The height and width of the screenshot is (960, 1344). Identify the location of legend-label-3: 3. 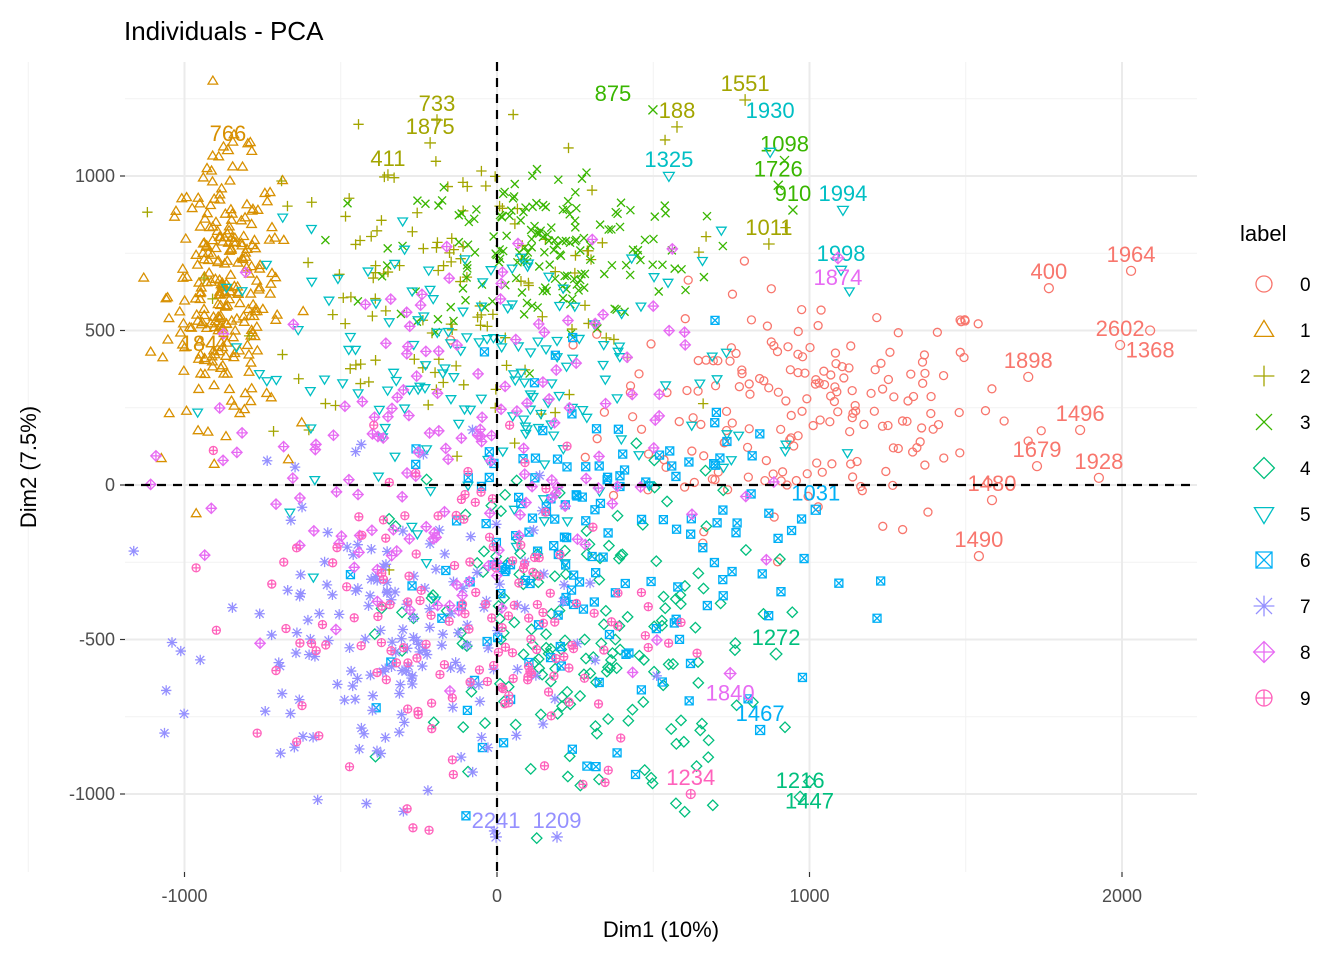
(1305, 423).